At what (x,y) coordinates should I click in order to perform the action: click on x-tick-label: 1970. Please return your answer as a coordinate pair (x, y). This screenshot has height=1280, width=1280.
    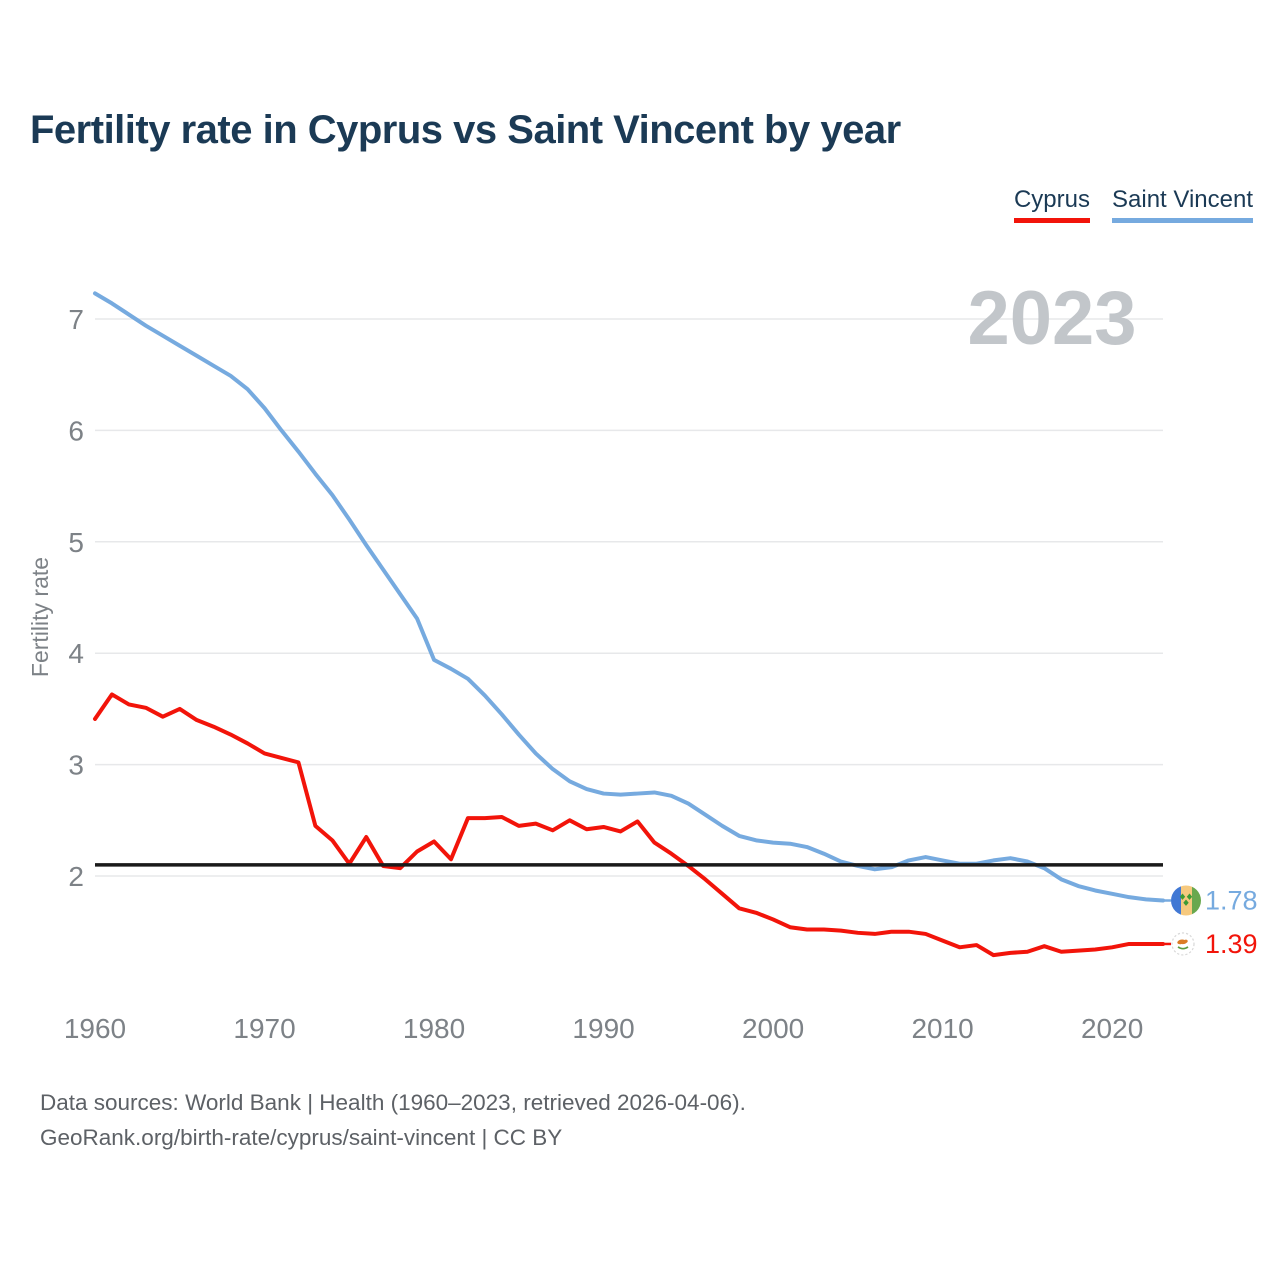
    Looking at the image, I should click on (264, 1028).